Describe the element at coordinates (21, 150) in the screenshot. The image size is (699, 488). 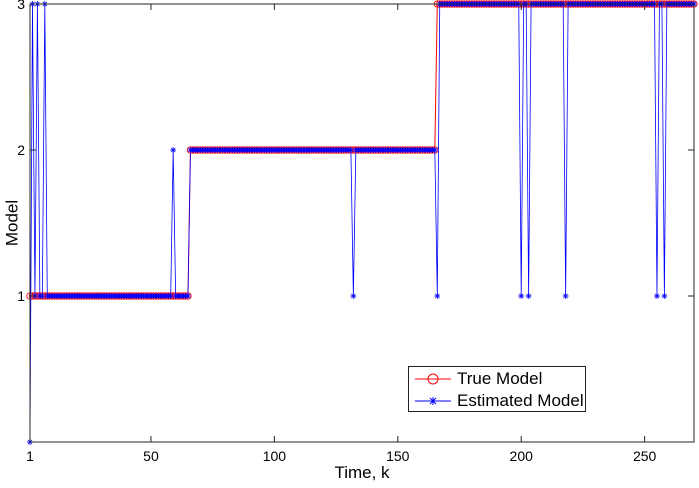
I see `y-tick-label: 2` at that location.